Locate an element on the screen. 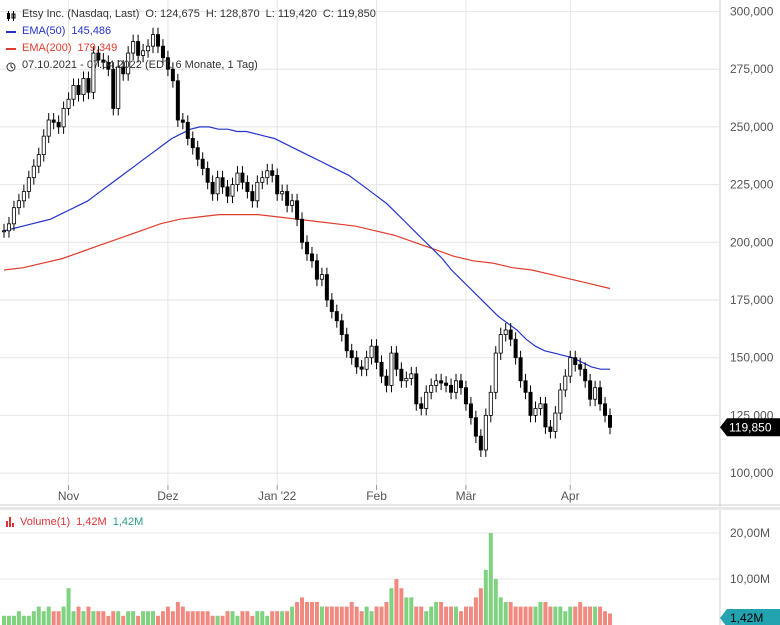  x-tick-label: Dez is located at coordinates (167, 496).